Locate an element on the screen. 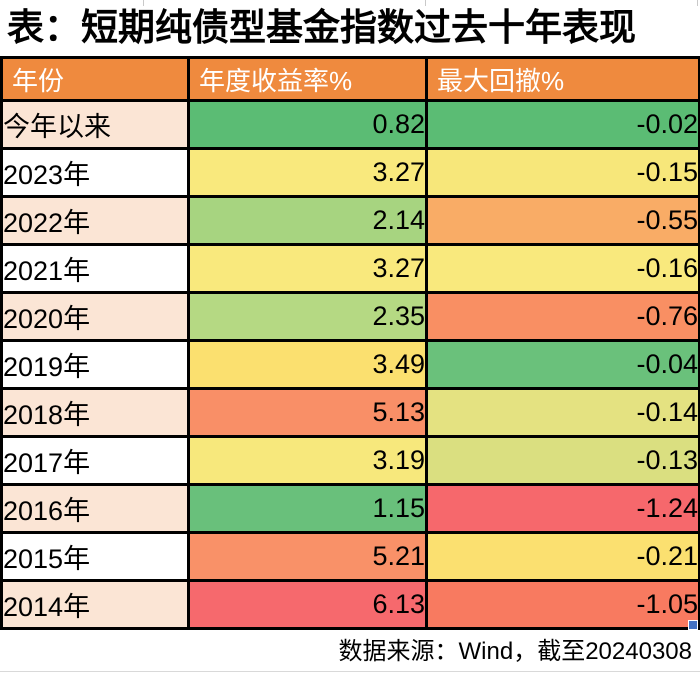 The height and width of the screenshot is (674, 700). table-row: 2019年 3.49 -0.04 is located at coordinates (350, 364).